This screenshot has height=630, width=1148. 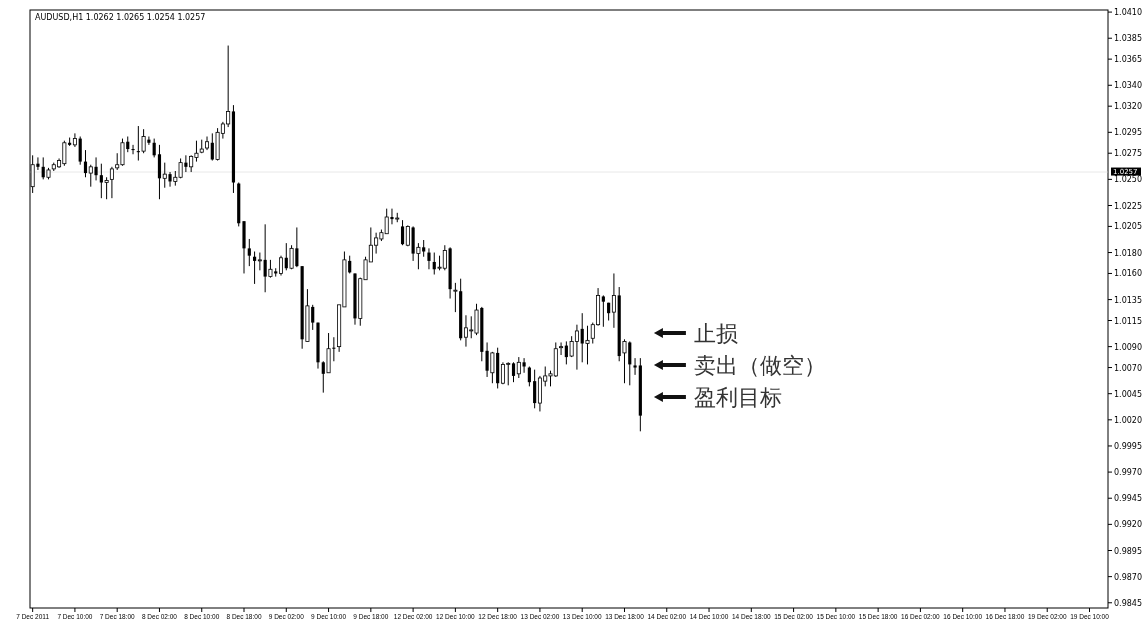 What do you see at coordinates (1128, 133) in the screenshot?
I see `y-tick-label: 1.0295` at bounding box center [1128, 133].